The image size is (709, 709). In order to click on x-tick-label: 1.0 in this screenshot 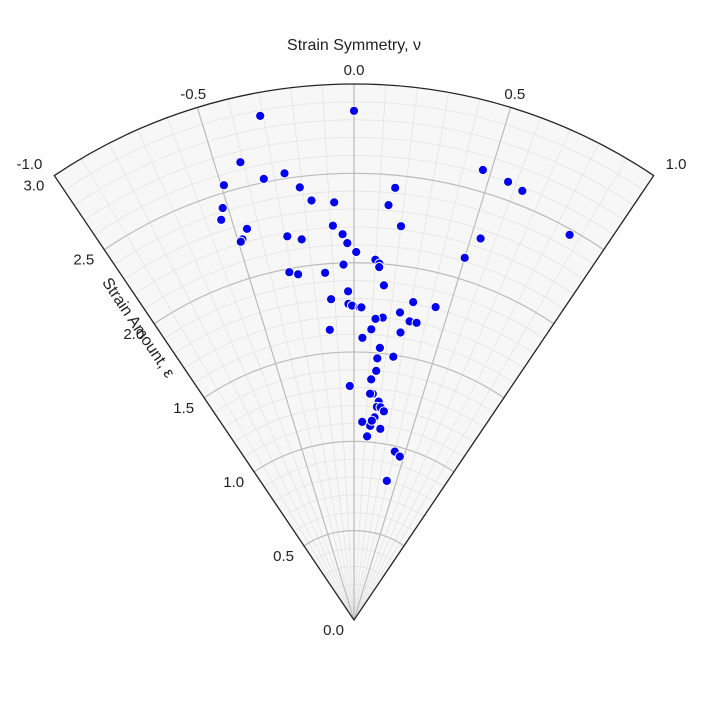, I will do `click(676, 164)`.